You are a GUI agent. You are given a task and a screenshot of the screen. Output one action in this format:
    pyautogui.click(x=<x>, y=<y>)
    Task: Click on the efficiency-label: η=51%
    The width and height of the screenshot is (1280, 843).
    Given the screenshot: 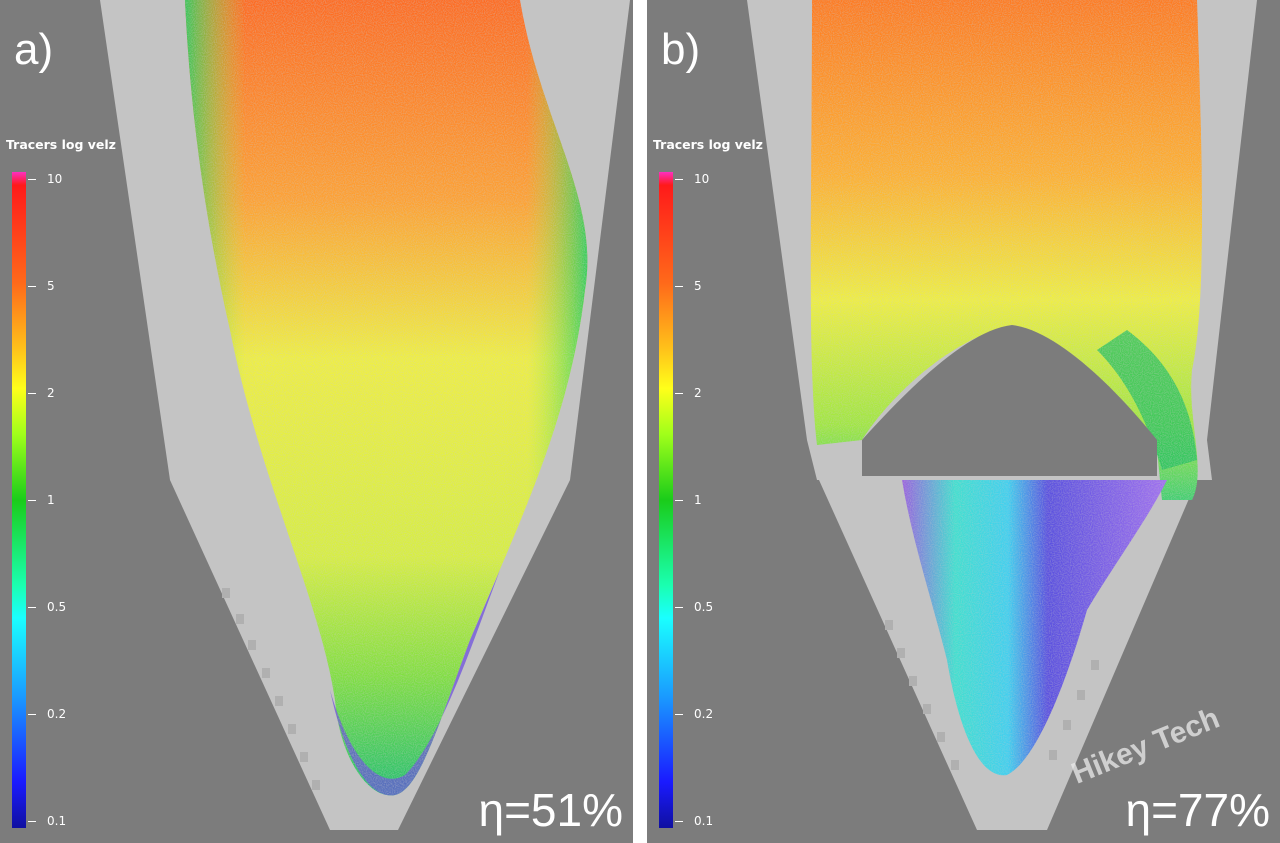 What is the action you would take?
    pyautogui.click(x=550, y=810)
    